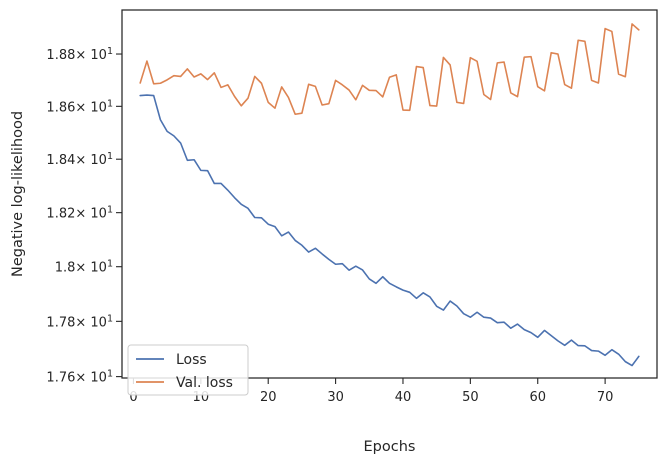 The image size is (666, 463). What do you see at coordinates (18, 194) in the screenshot?
I see `y-axis-title: Negative log-likelihood` at bounding box center [18, 194].